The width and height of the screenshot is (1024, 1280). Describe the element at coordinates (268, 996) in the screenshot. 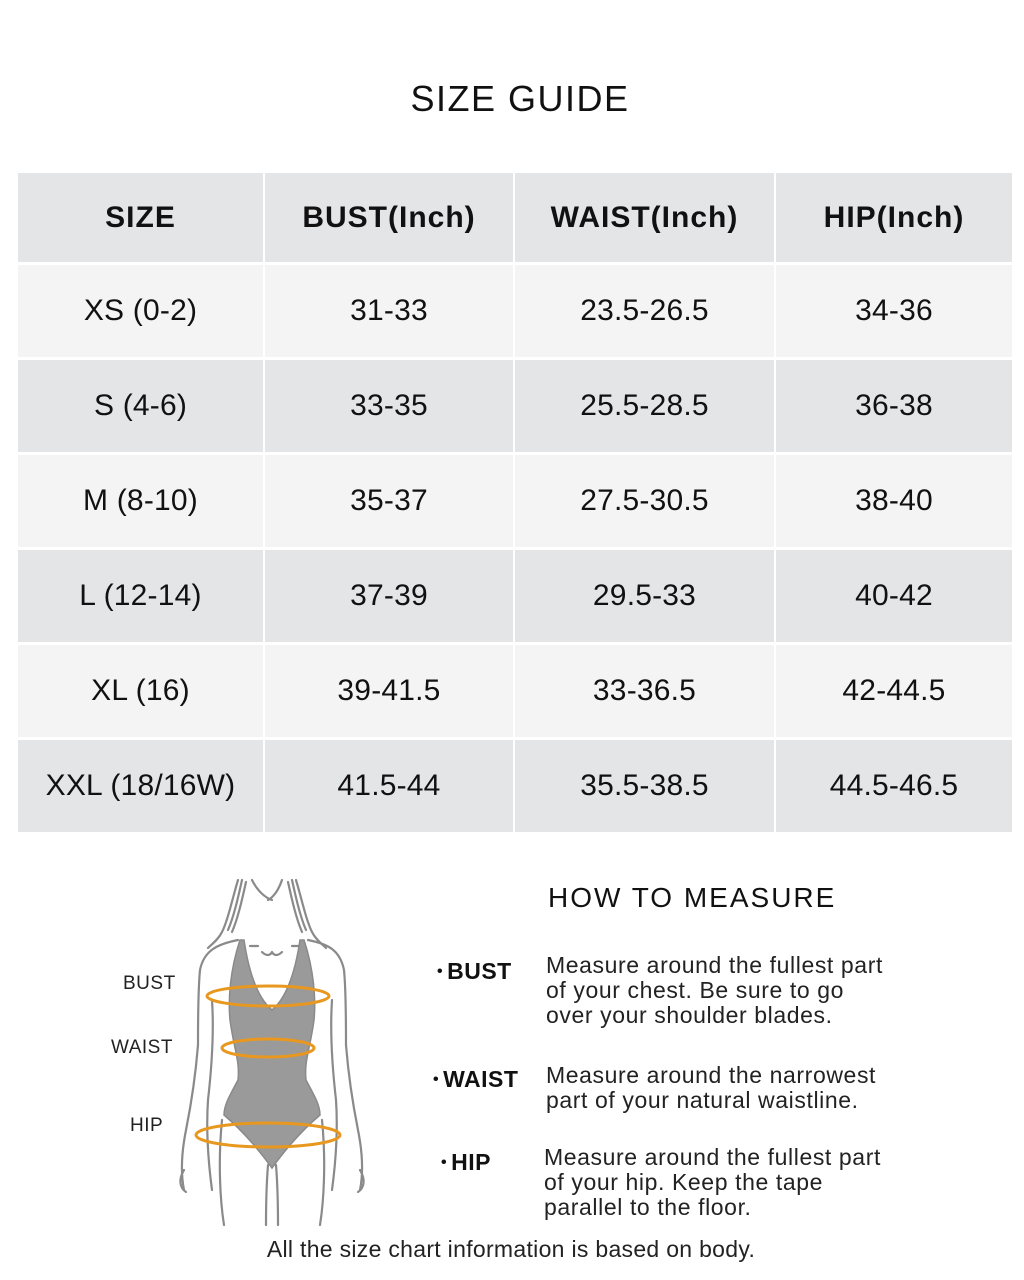

I see `bust-tape` at that location.